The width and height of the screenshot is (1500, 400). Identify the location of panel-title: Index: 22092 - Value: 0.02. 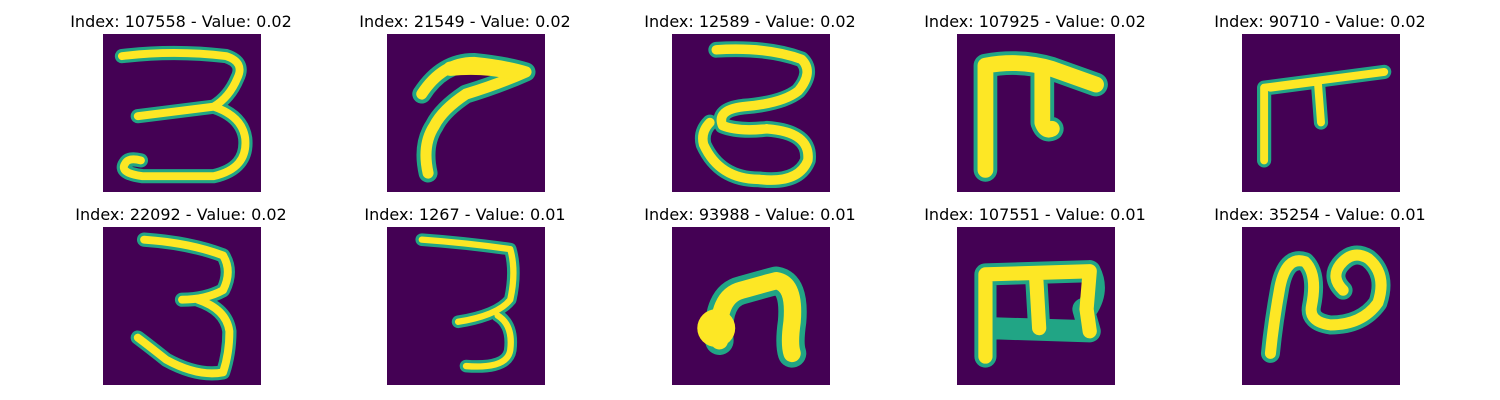
(181, 214).